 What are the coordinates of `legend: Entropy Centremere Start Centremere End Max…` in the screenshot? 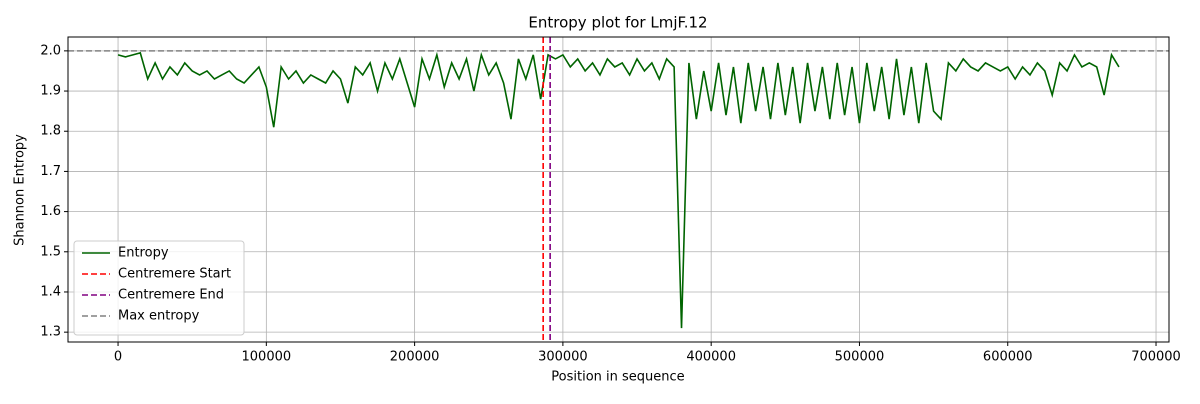 It's located at (159, 288).